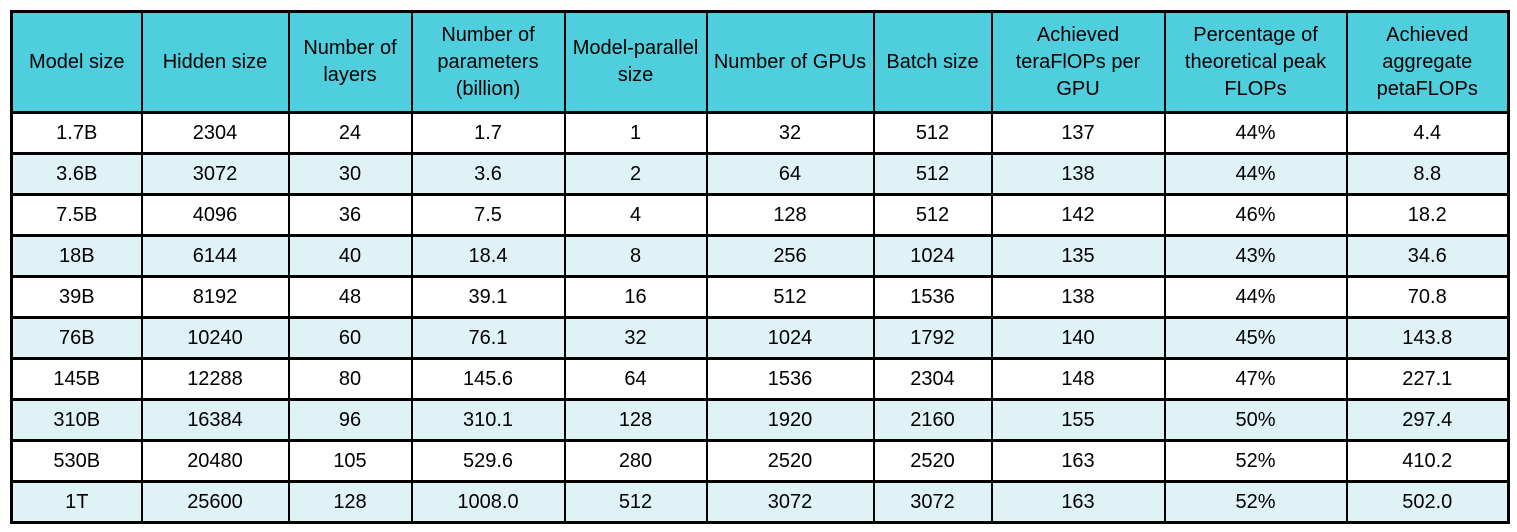  Describe the element at coordinates (488, 215) in the screenshot. I see `table-cell: 7.5` at that location.